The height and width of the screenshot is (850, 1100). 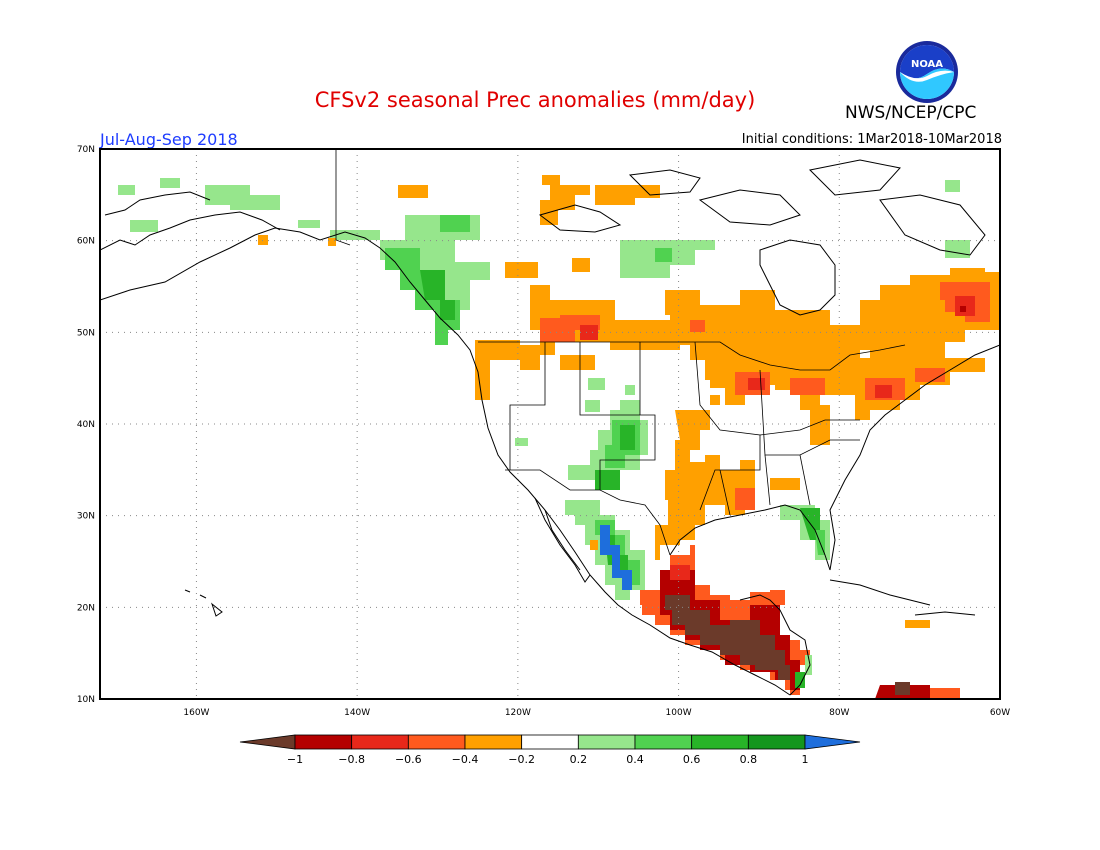 I want to click on lon-tick-label: 100W, so click(x=679, y=713).